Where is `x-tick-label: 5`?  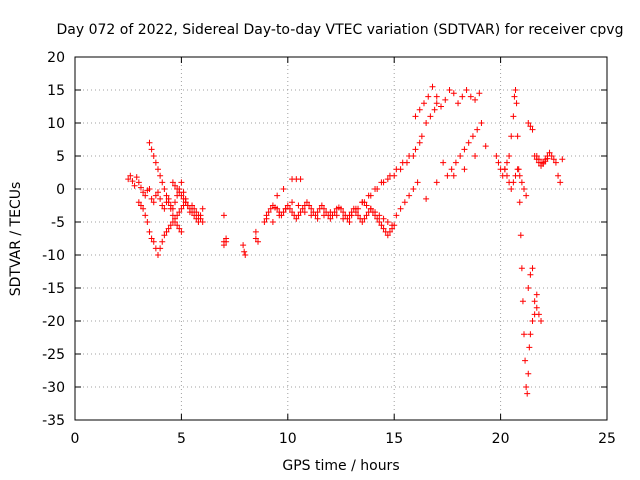 x-tick-label: 5 is located at coordinates (181, 439).